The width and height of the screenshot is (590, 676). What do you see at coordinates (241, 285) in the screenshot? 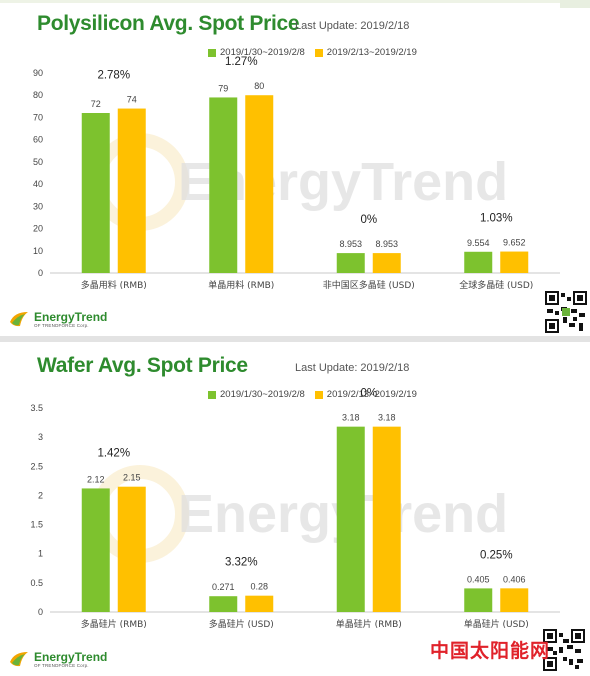
I see `category-label: 单晶用料 (RMB)` at bounding box center [241, 285].